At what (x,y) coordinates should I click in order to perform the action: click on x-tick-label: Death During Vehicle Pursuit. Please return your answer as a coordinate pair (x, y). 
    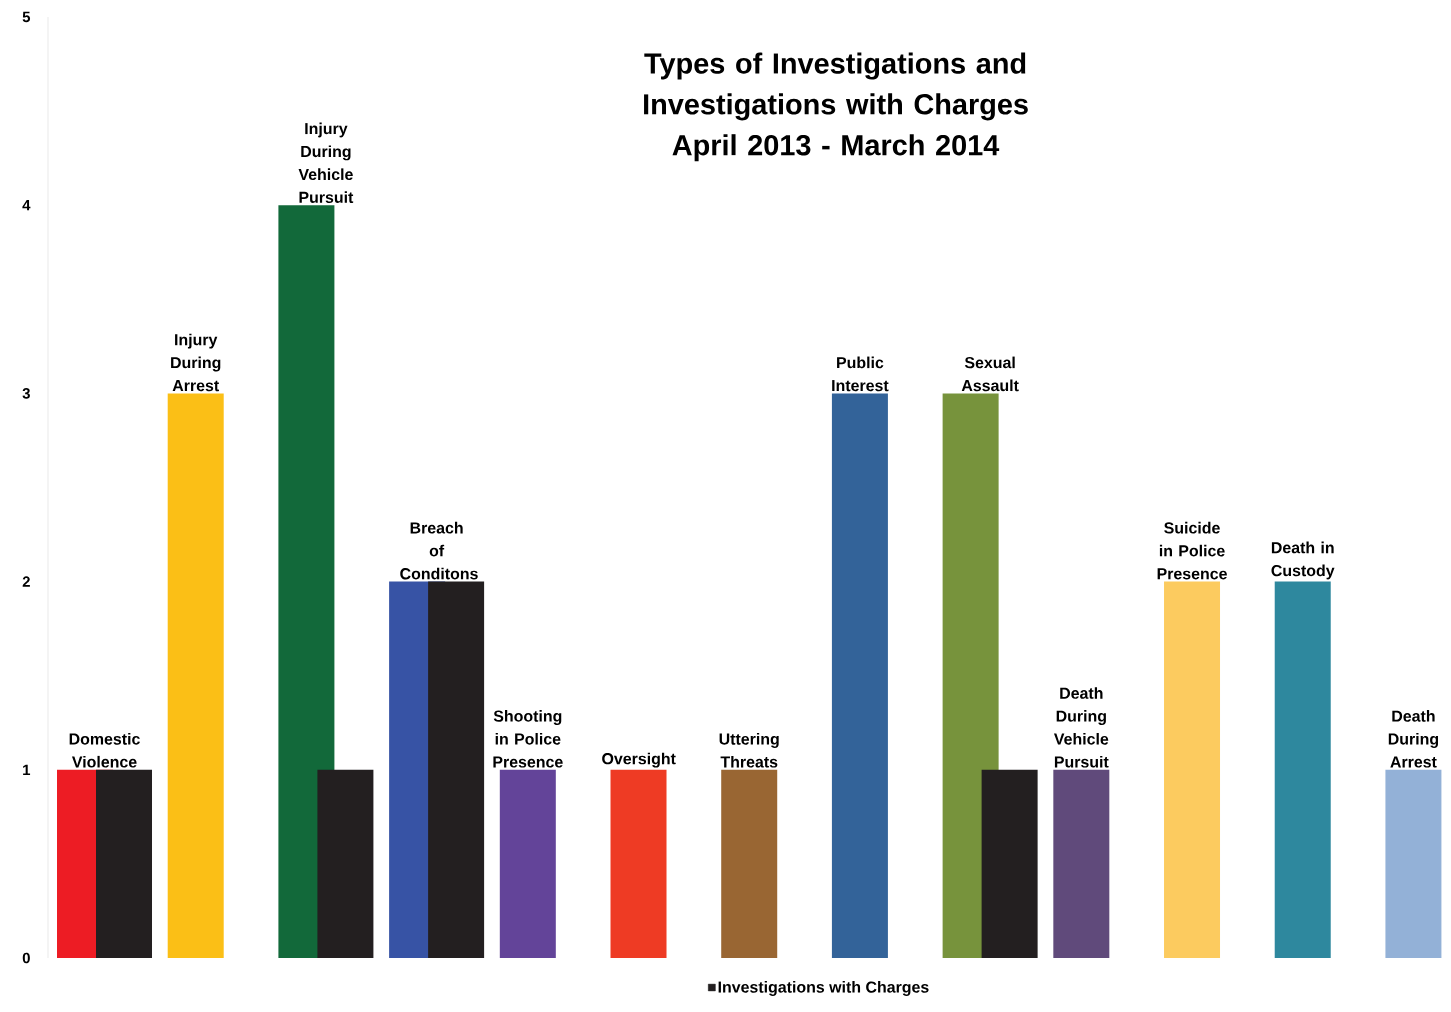
    Looking at the image, I should click on (1081, 727).